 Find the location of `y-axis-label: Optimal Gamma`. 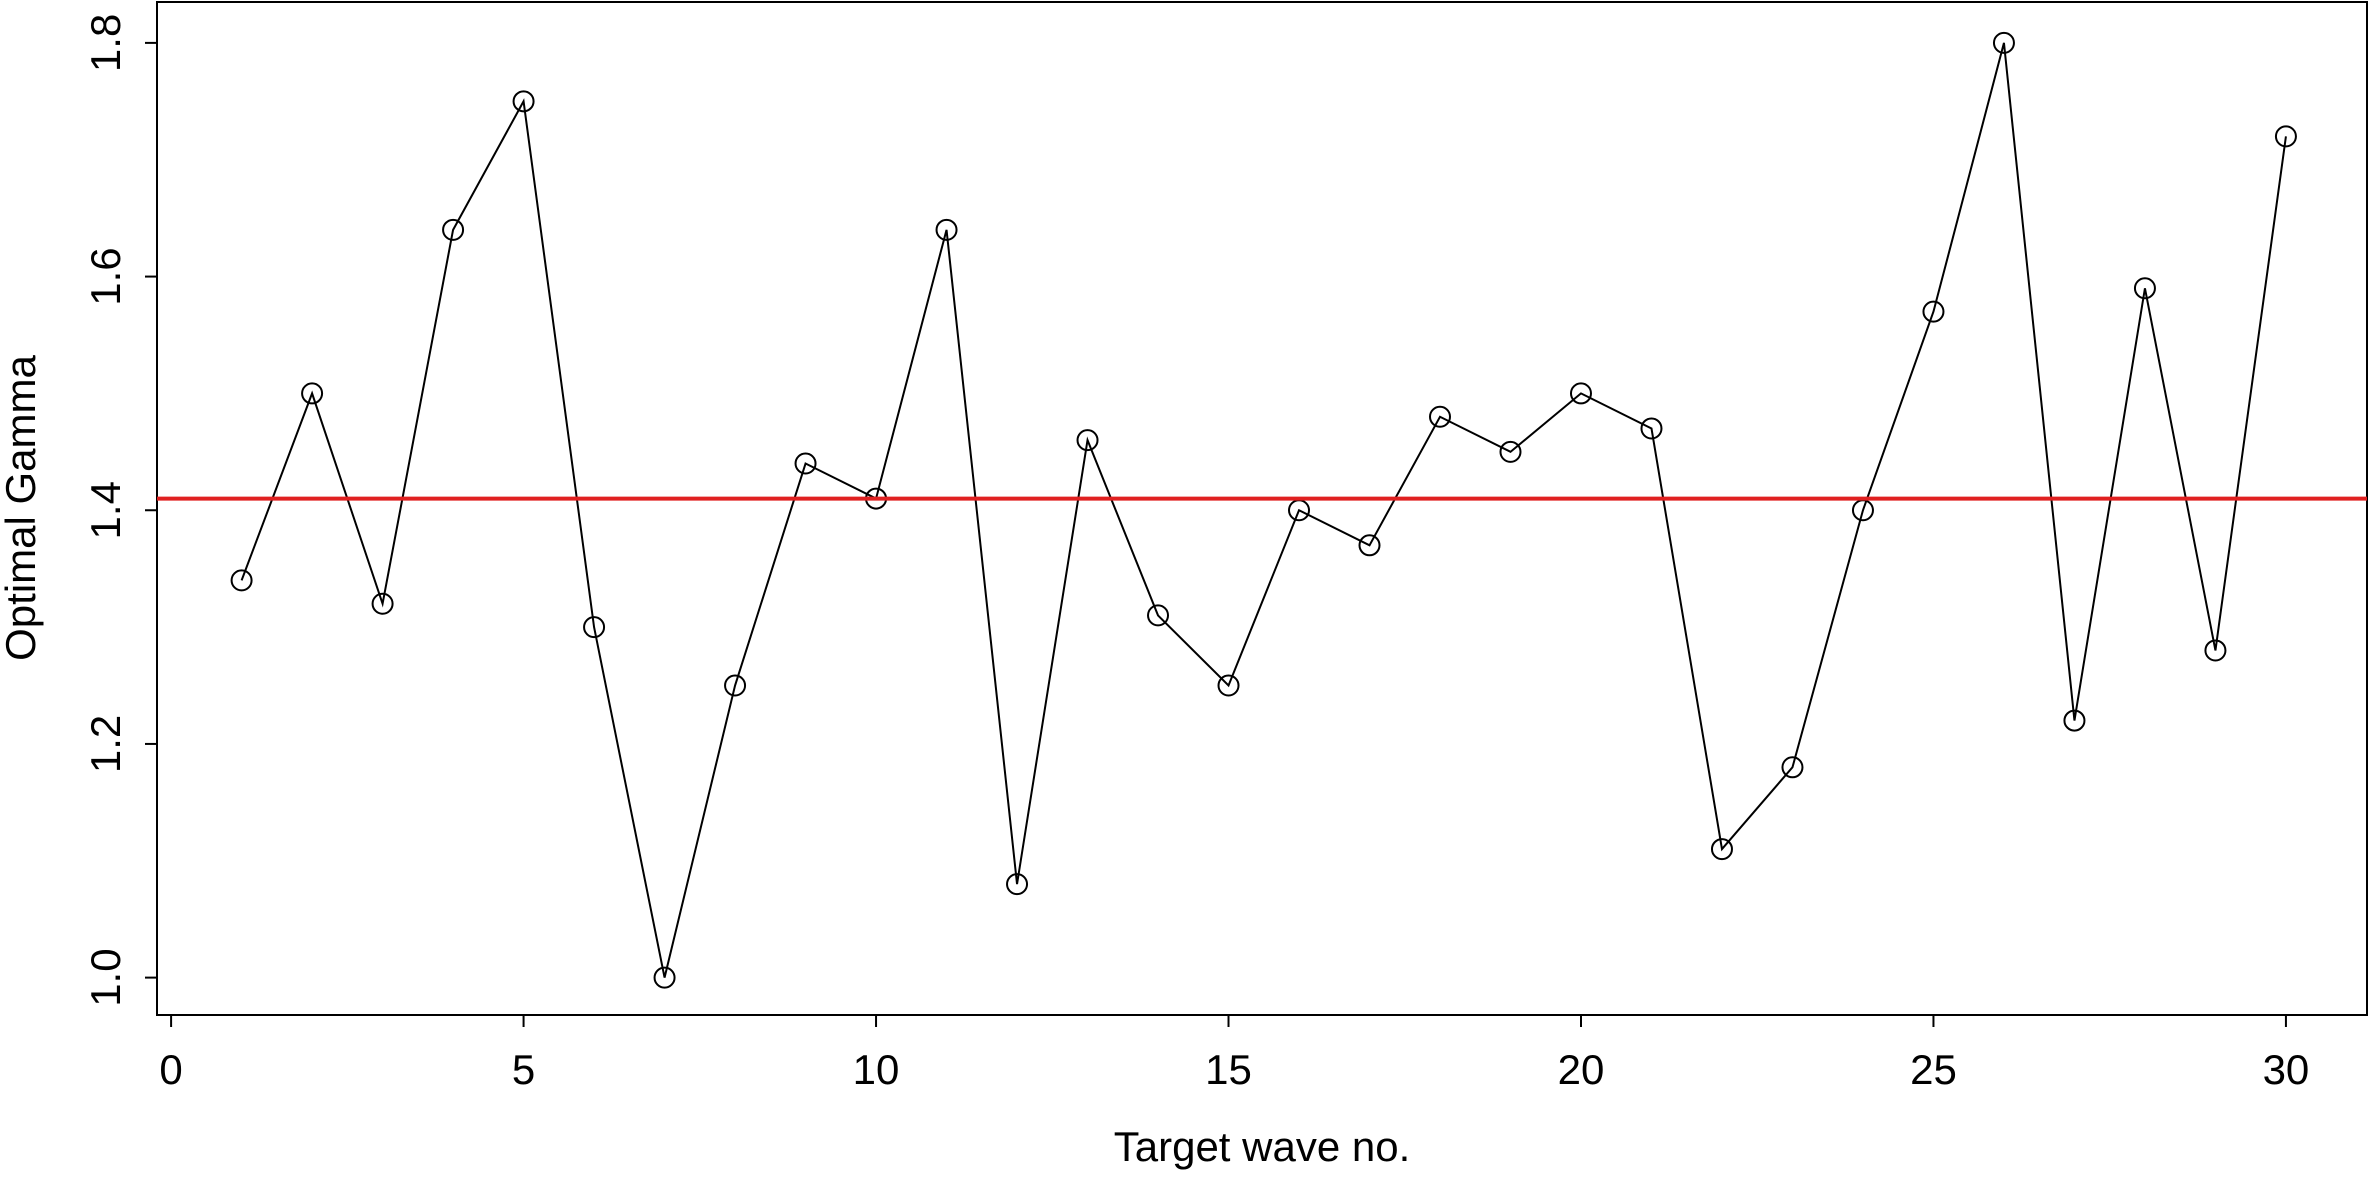

y-axis-label: Optimal Gamma is located at coordinates (22, 507).